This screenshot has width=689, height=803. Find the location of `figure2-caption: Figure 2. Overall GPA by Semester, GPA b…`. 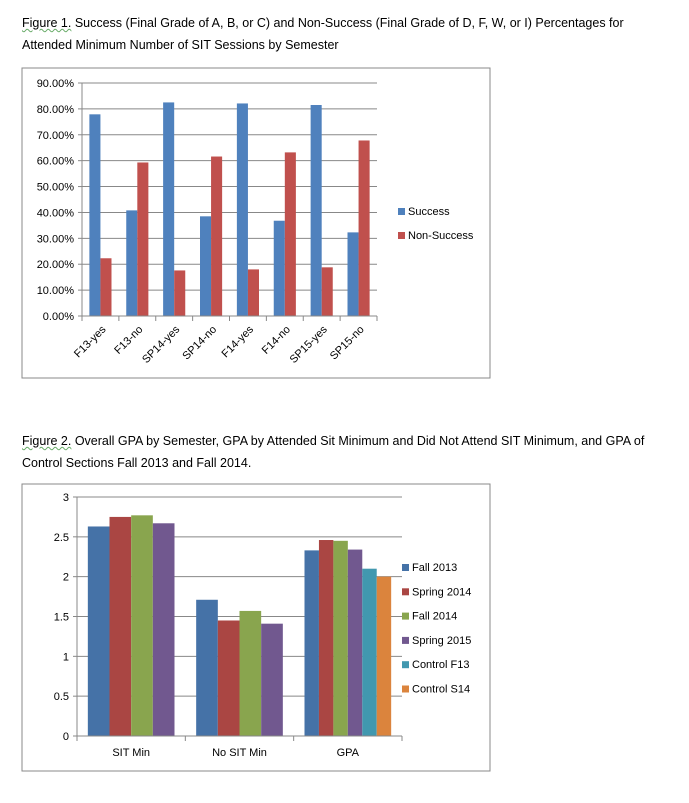

figure2-caption: Figure 2. Overall GPA by Semester, GPA b… is located at coordinates (347, 452).